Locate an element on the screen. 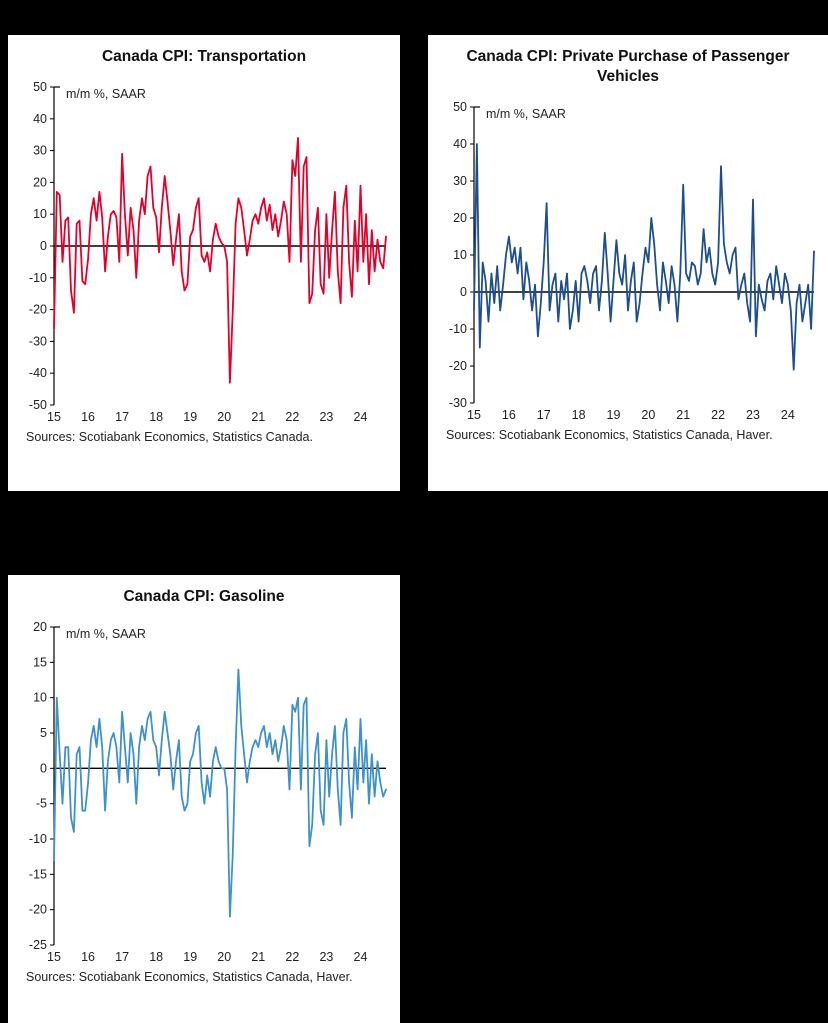 Image resolution: width=828 pixels, height=1023 pixels. svg-text: 5 is located at coordinates (43, 733).